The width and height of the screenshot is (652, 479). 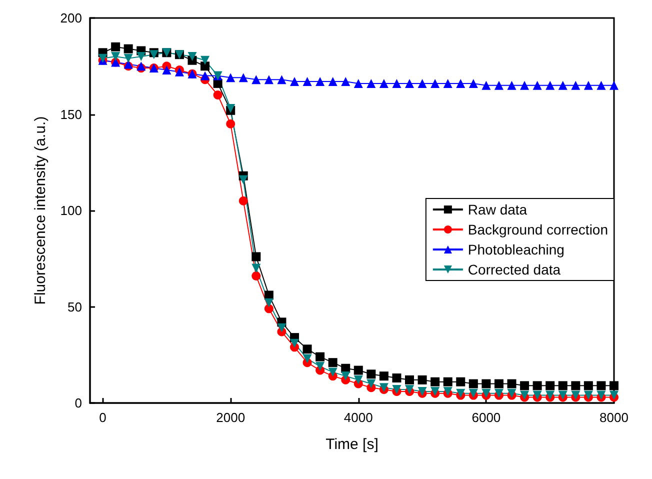 What do you see at coordinates (75, 306) in the screenshot?
I see `y-tick-label: 50` at bounding box center [75, 306].